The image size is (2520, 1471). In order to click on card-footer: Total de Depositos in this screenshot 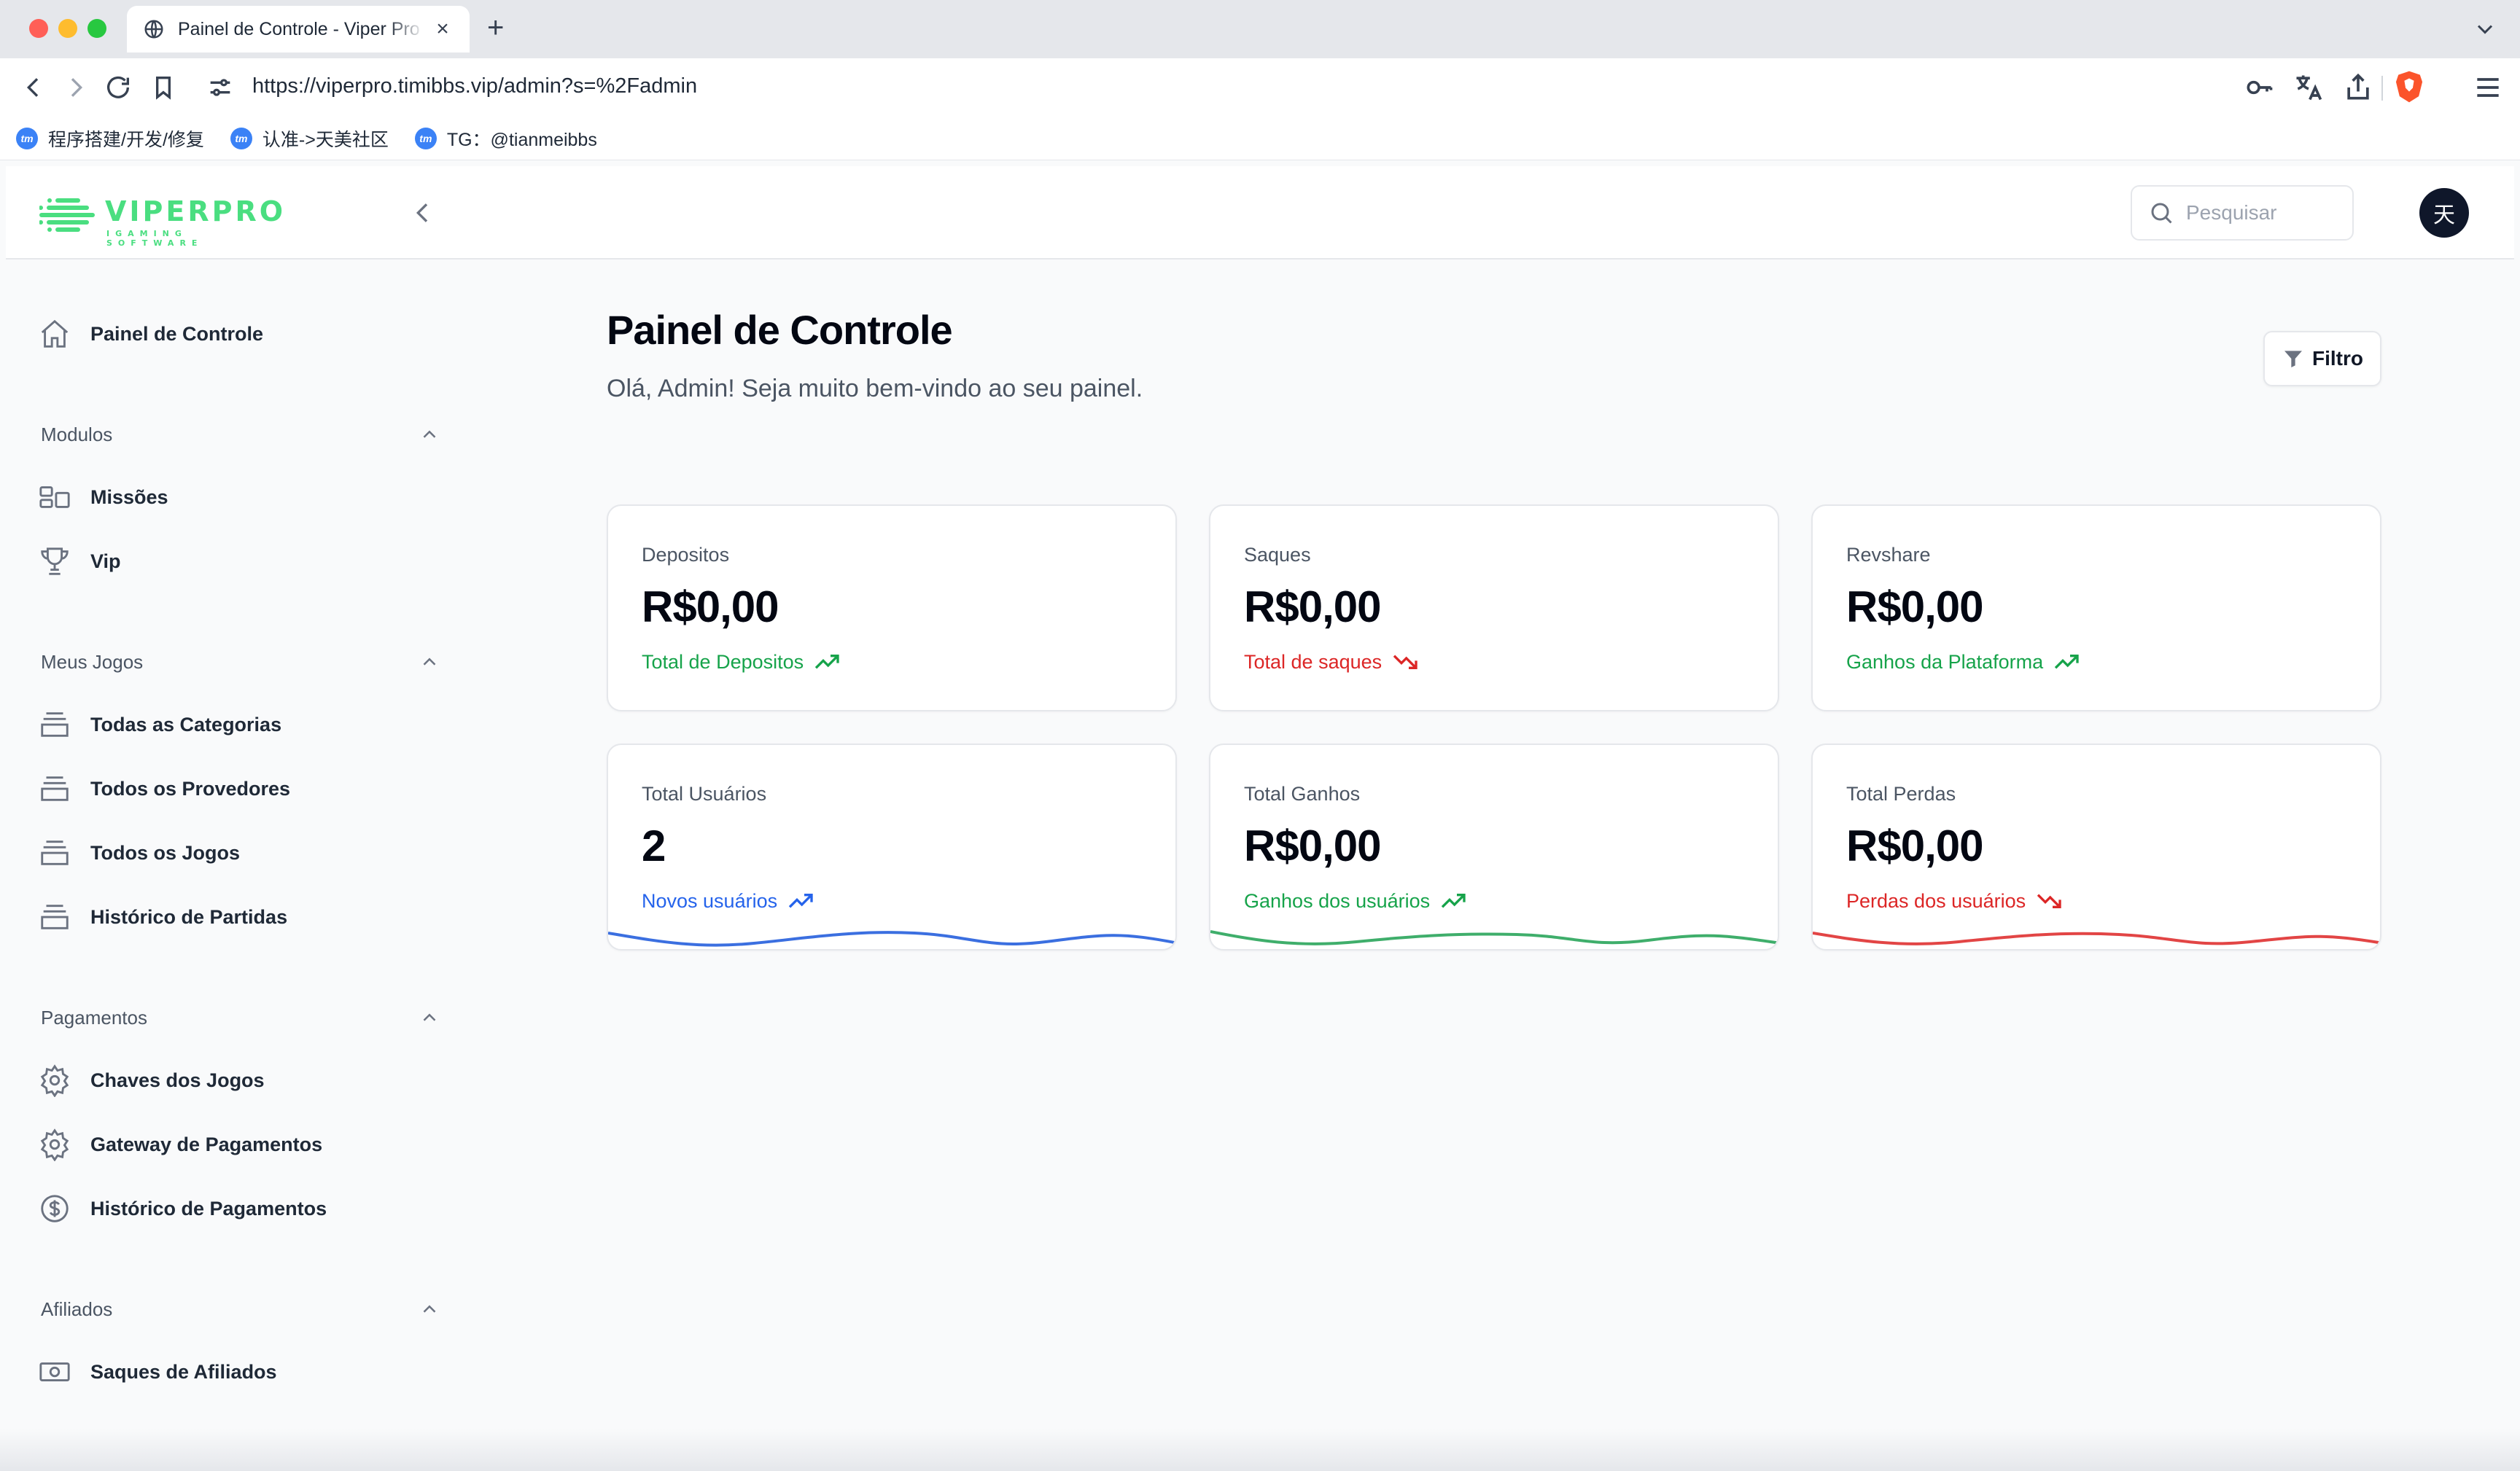, I will do `click(741, 661)`.